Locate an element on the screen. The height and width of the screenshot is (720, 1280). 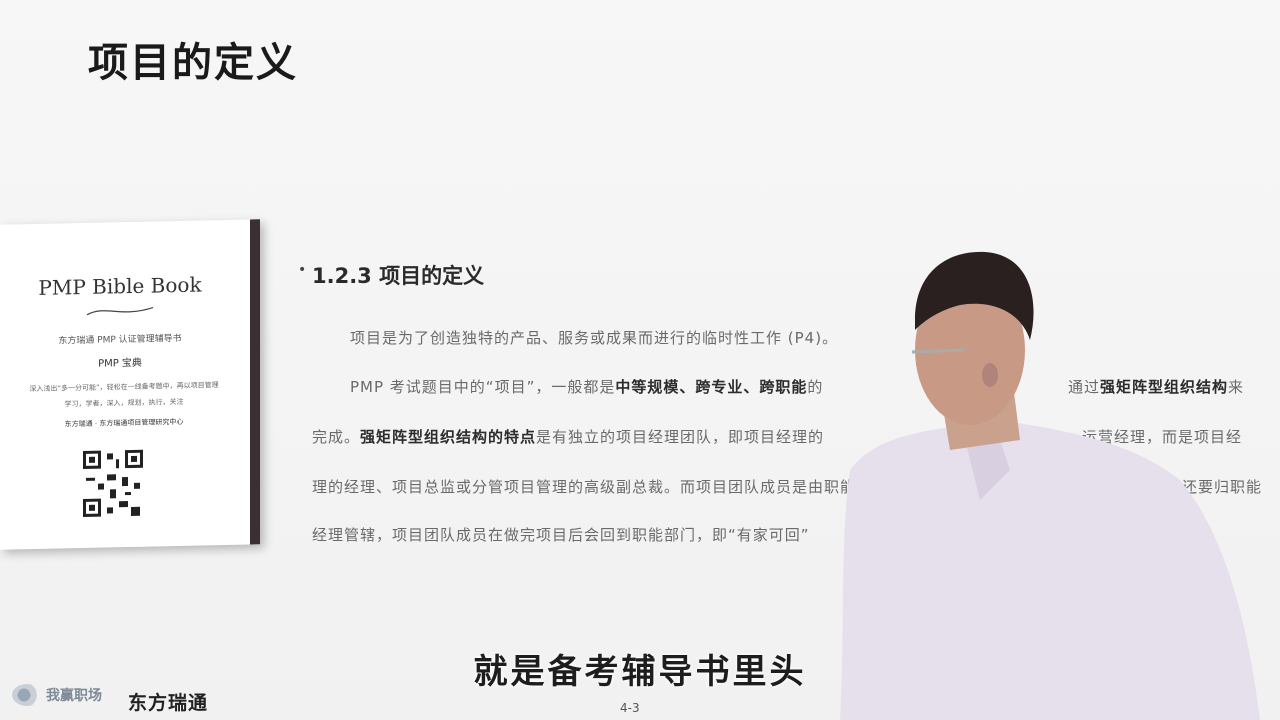
section-heading: 1.2.3 项目的定义 is located at coordinates (398, 276).